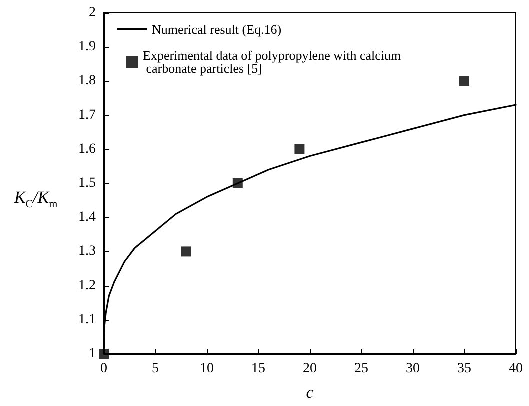  Describe the element at coordinates (259, 369) in the screenshot. I see `x-tick-label: 15` at that location.